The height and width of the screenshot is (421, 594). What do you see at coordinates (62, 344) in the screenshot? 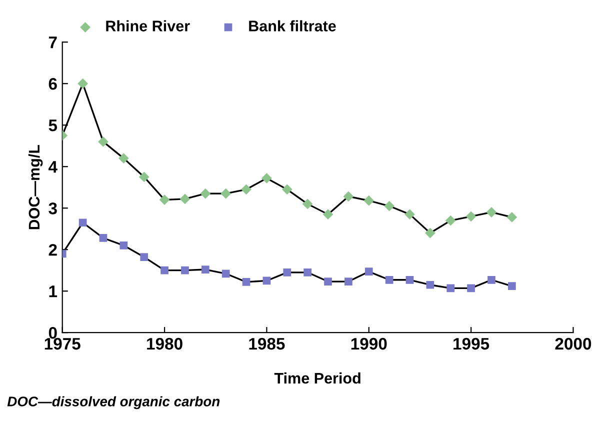
I see `x-tick-label: 1975` at bounding box center [62, 344].